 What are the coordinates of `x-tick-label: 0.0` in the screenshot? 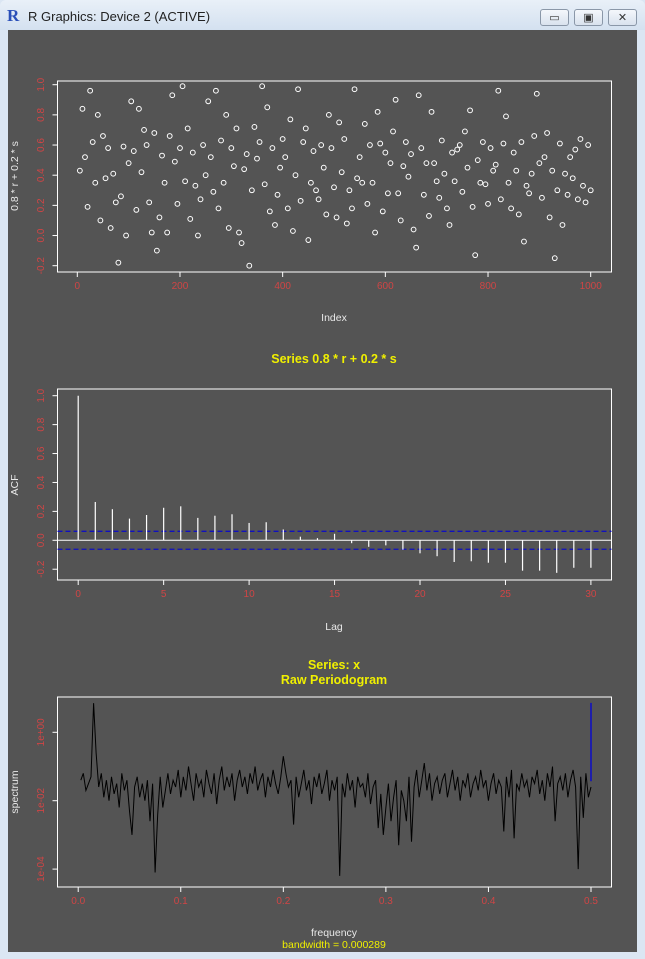 It's located at (78, 901).